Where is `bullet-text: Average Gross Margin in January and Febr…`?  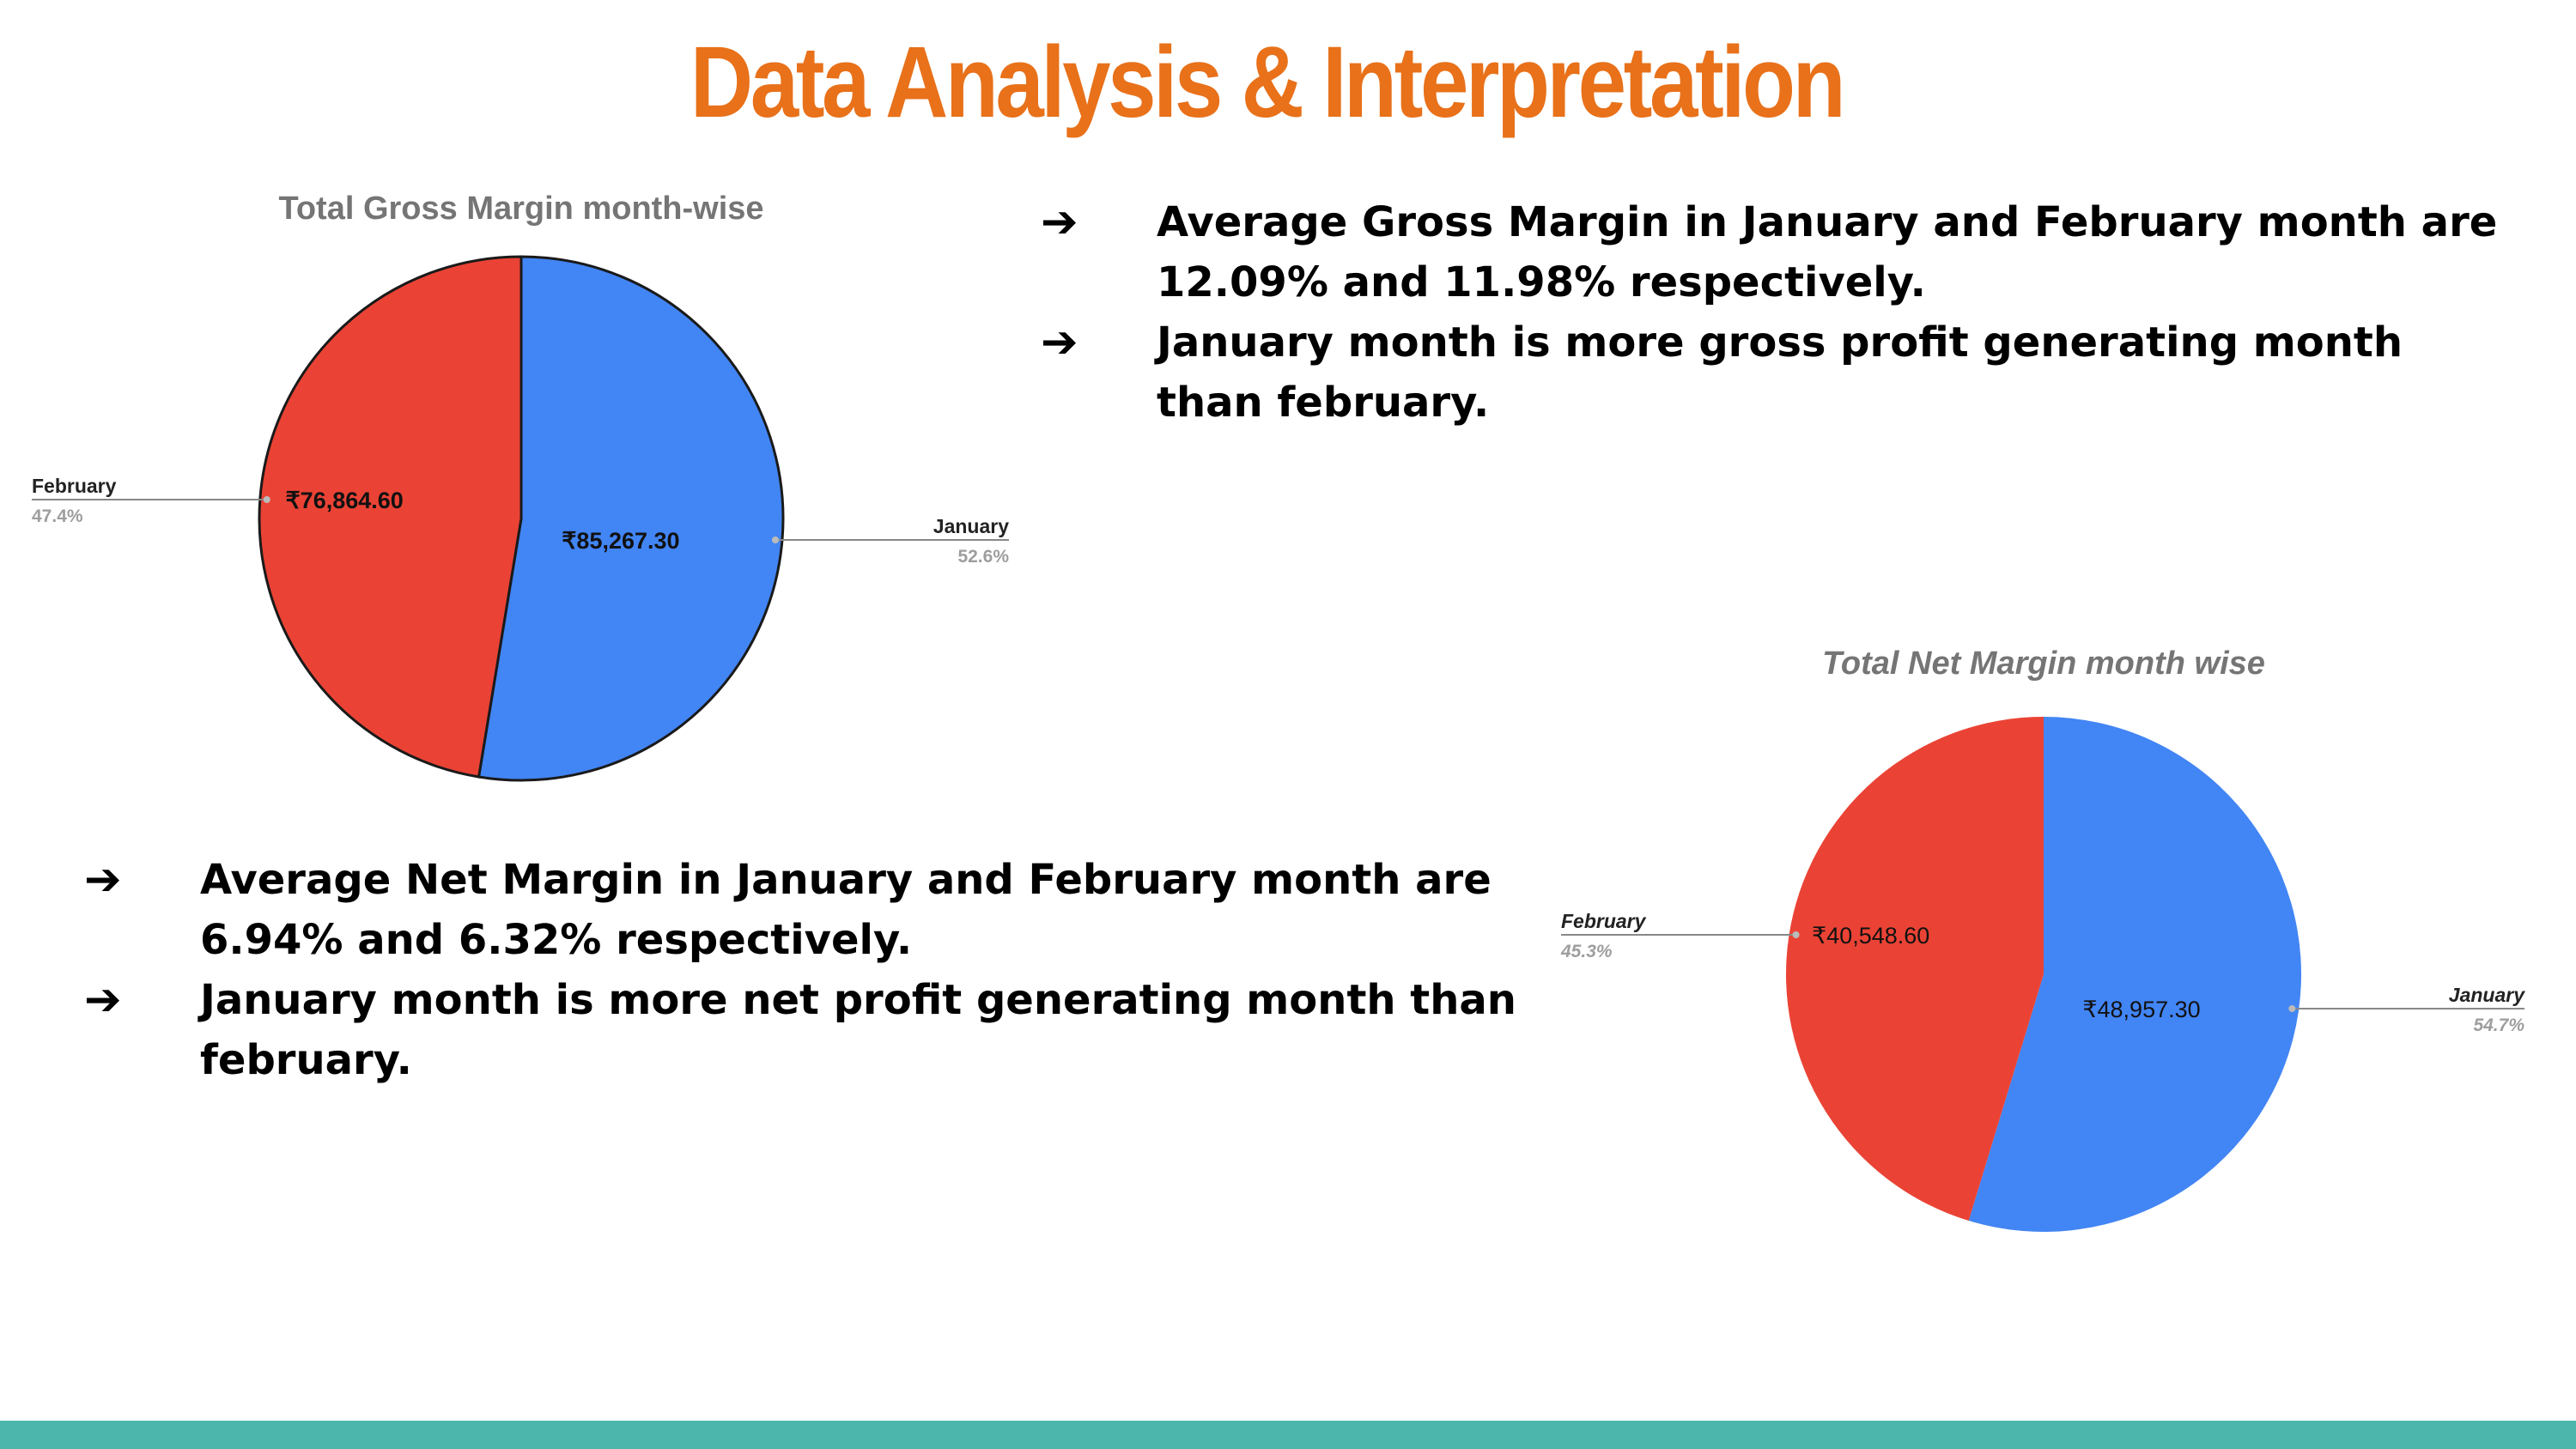
bullet-text: Average Gross Margin in January and Febr… is located at coordinates (1828, 252).